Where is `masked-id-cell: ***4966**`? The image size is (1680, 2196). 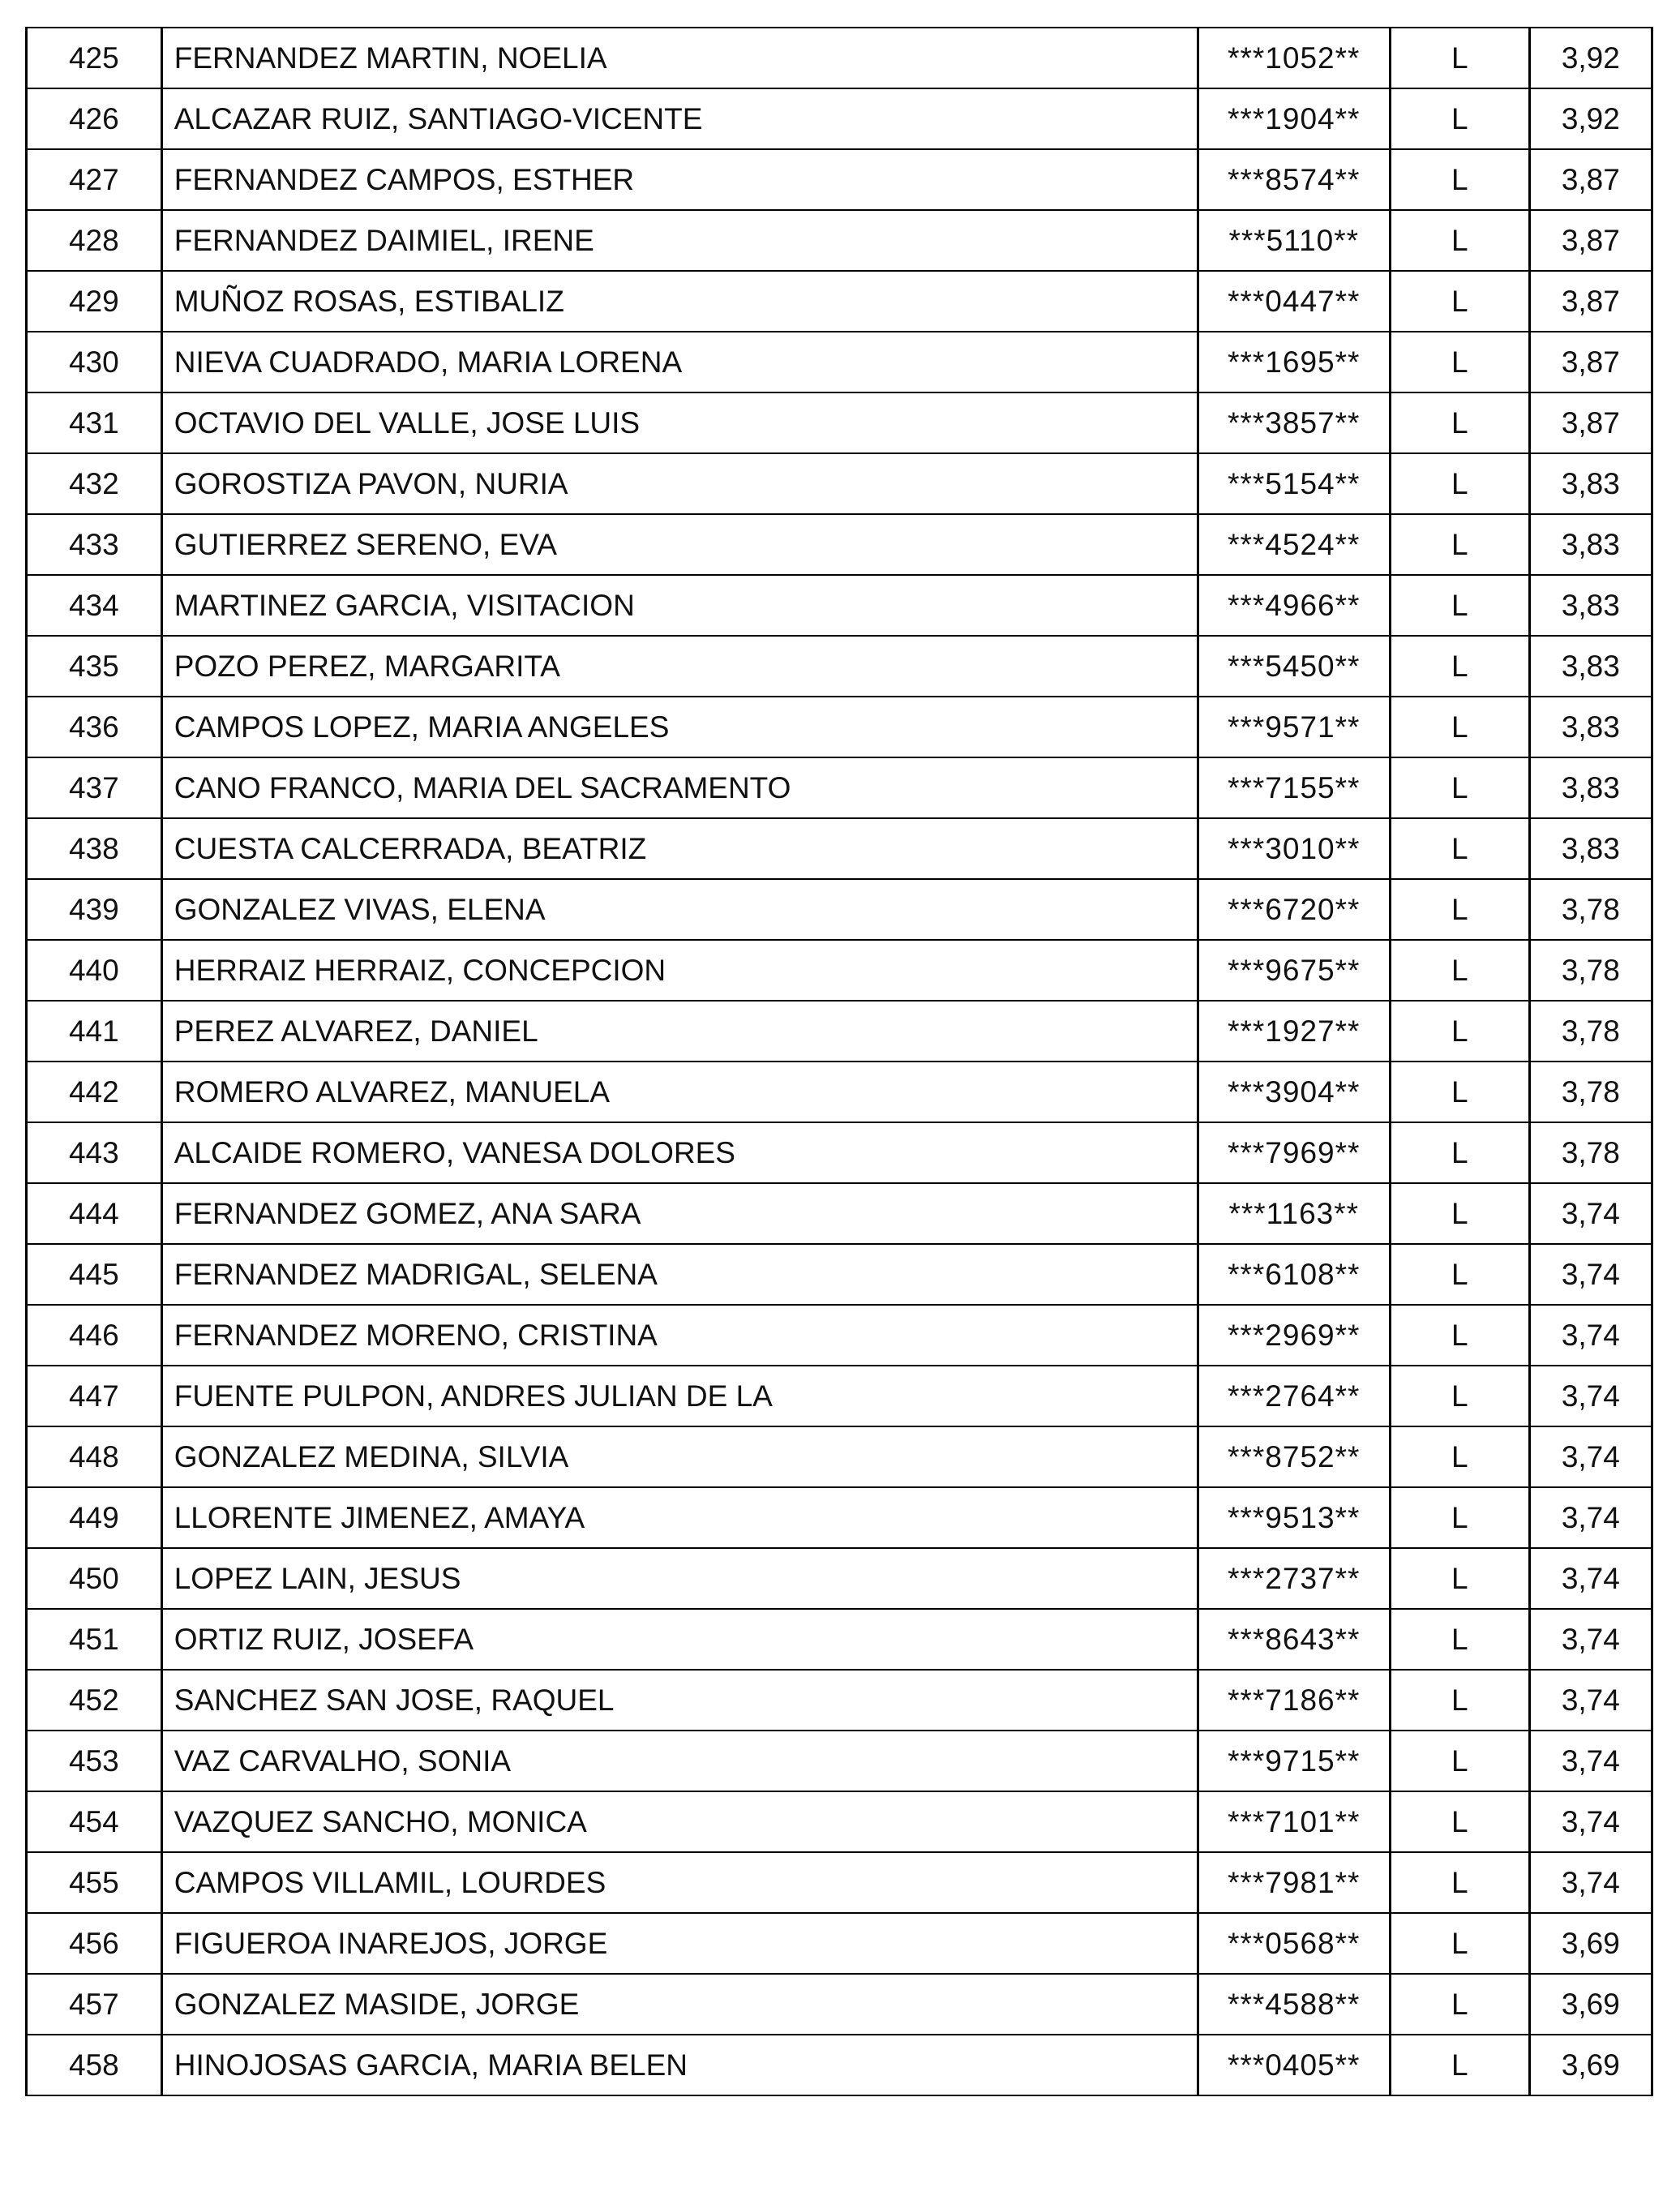
masked-id-cell: ***4966** is located at coordinates (1294, 605).